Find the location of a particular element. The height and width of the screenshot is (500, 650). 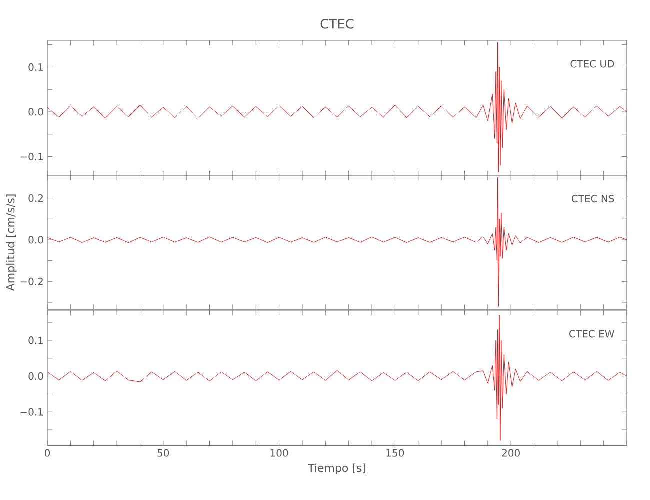

x-tick-label: 50 is located at coordinates (164, 453).